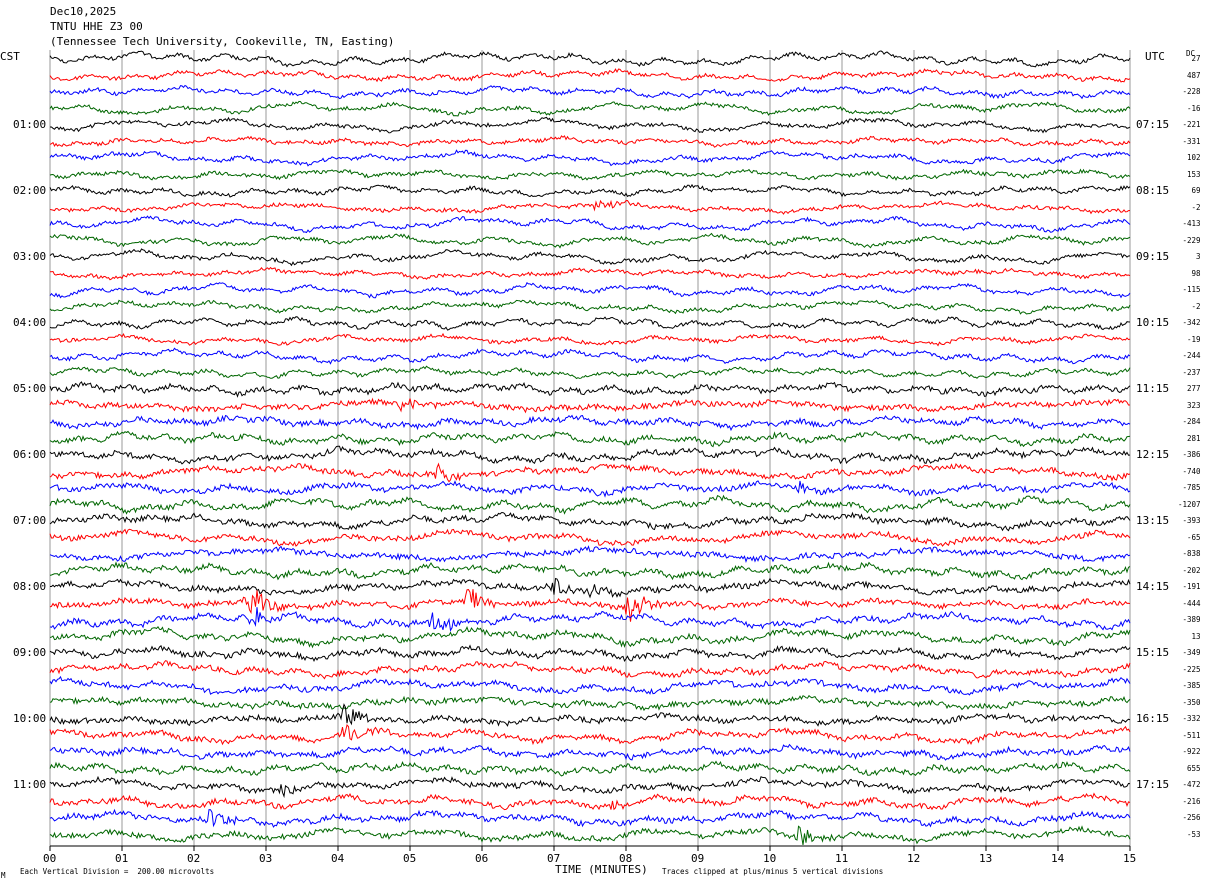  I want to click on x-tick-label: 12, so click(914, 858).